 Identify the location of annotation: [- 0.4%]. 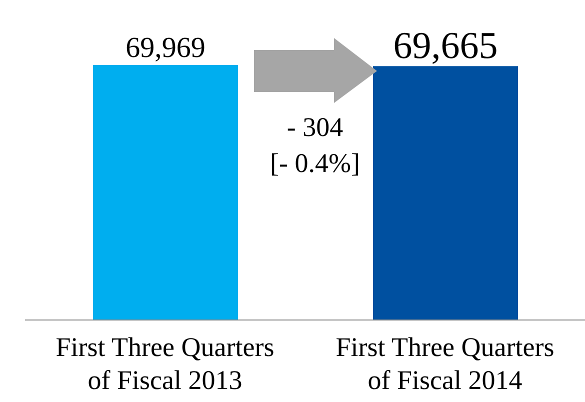
(315, 163).